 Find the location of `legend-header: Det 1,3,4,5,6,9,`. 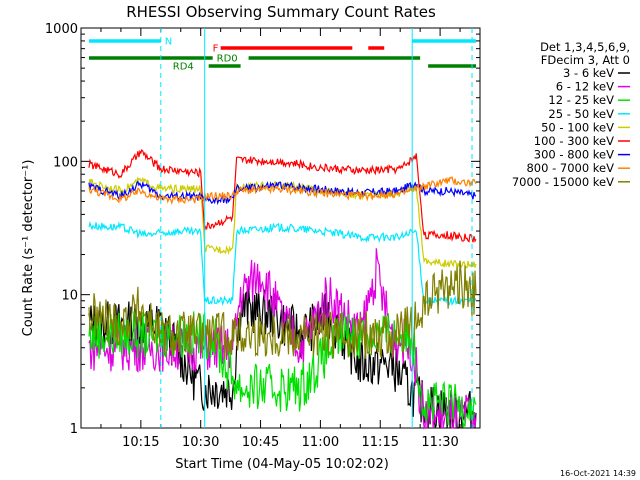

legend-header: Det 1,3,4,5,6,9, is located at coordinates (585, 47).